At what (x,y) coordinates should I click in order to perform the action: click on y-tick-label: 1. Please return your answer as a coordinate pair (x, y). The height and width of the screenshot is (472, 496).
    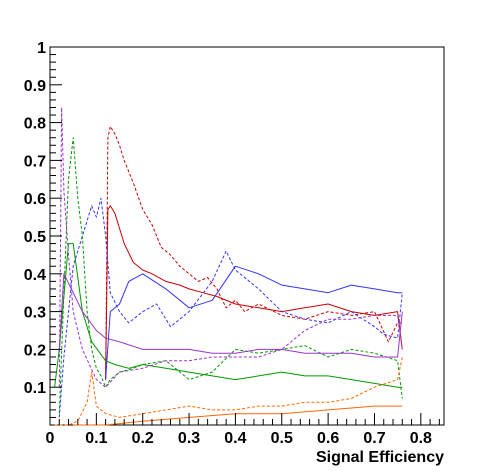
    Looking at the image, I should click on (41, 48).